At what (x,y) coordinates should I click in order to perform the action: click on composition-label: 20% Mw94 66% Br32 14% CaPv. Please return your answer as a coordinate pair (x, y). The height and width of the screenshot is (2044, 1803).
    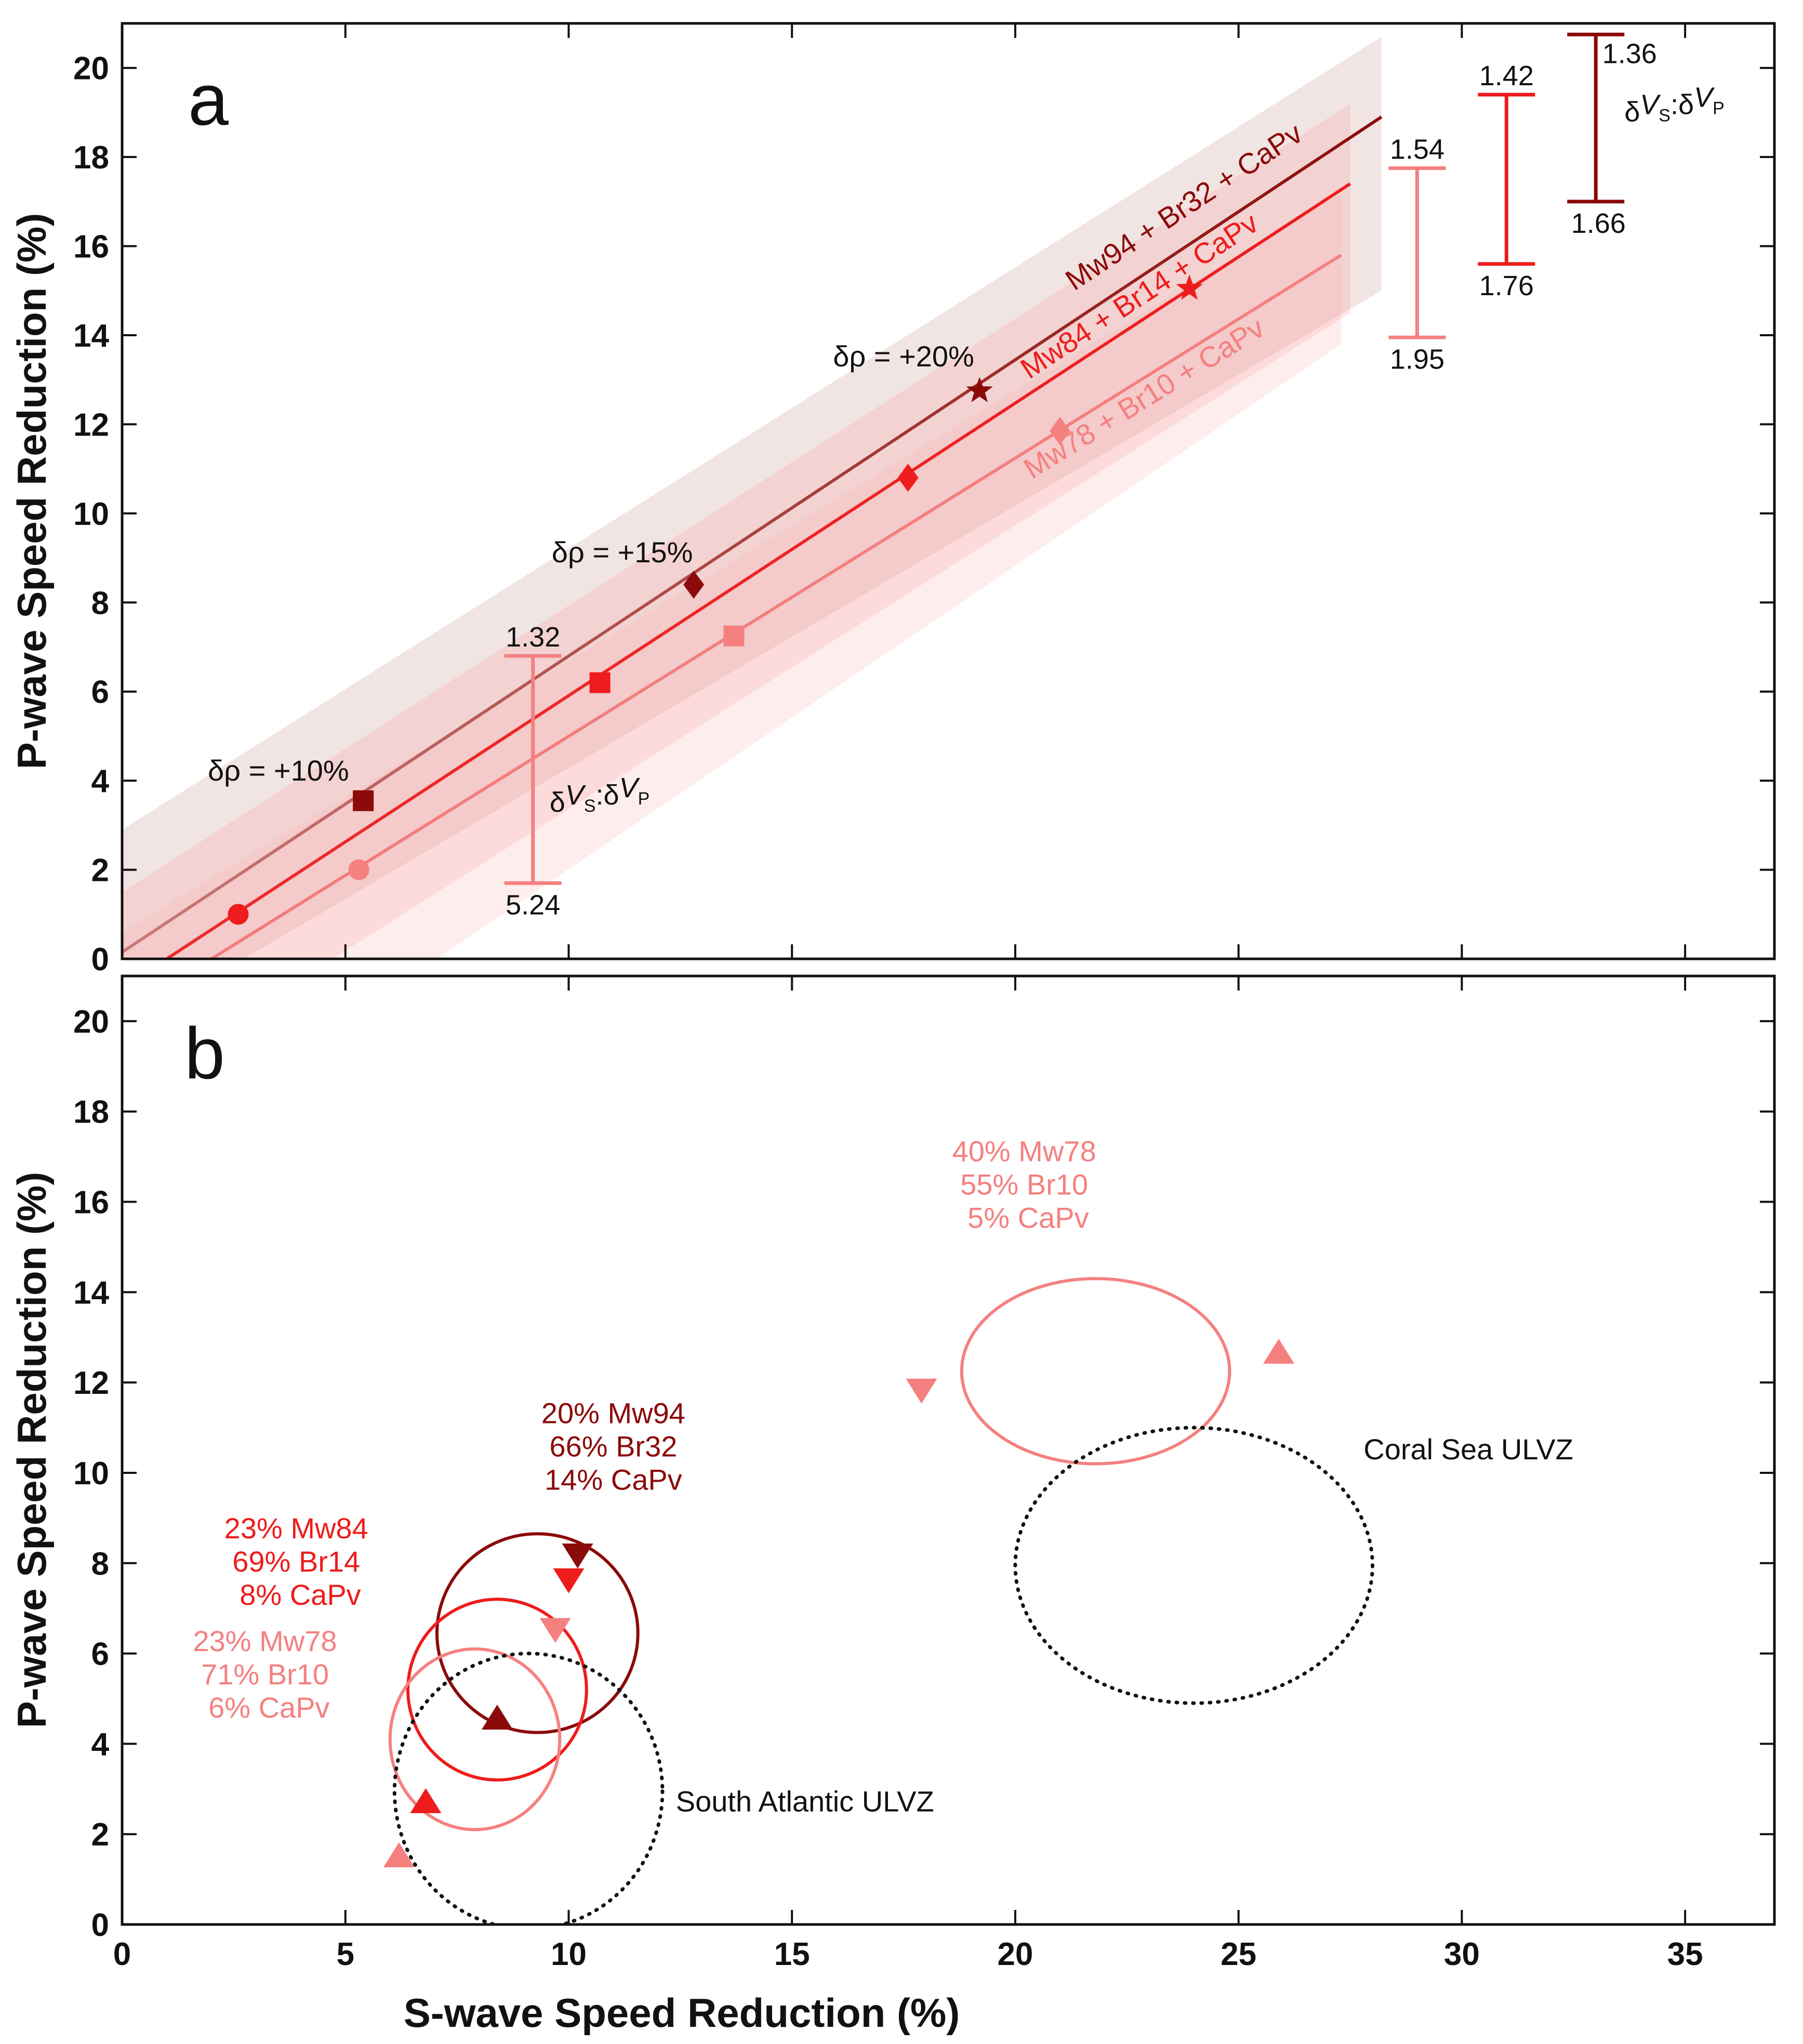
    Looking at the image, I should click on (613, 1446).